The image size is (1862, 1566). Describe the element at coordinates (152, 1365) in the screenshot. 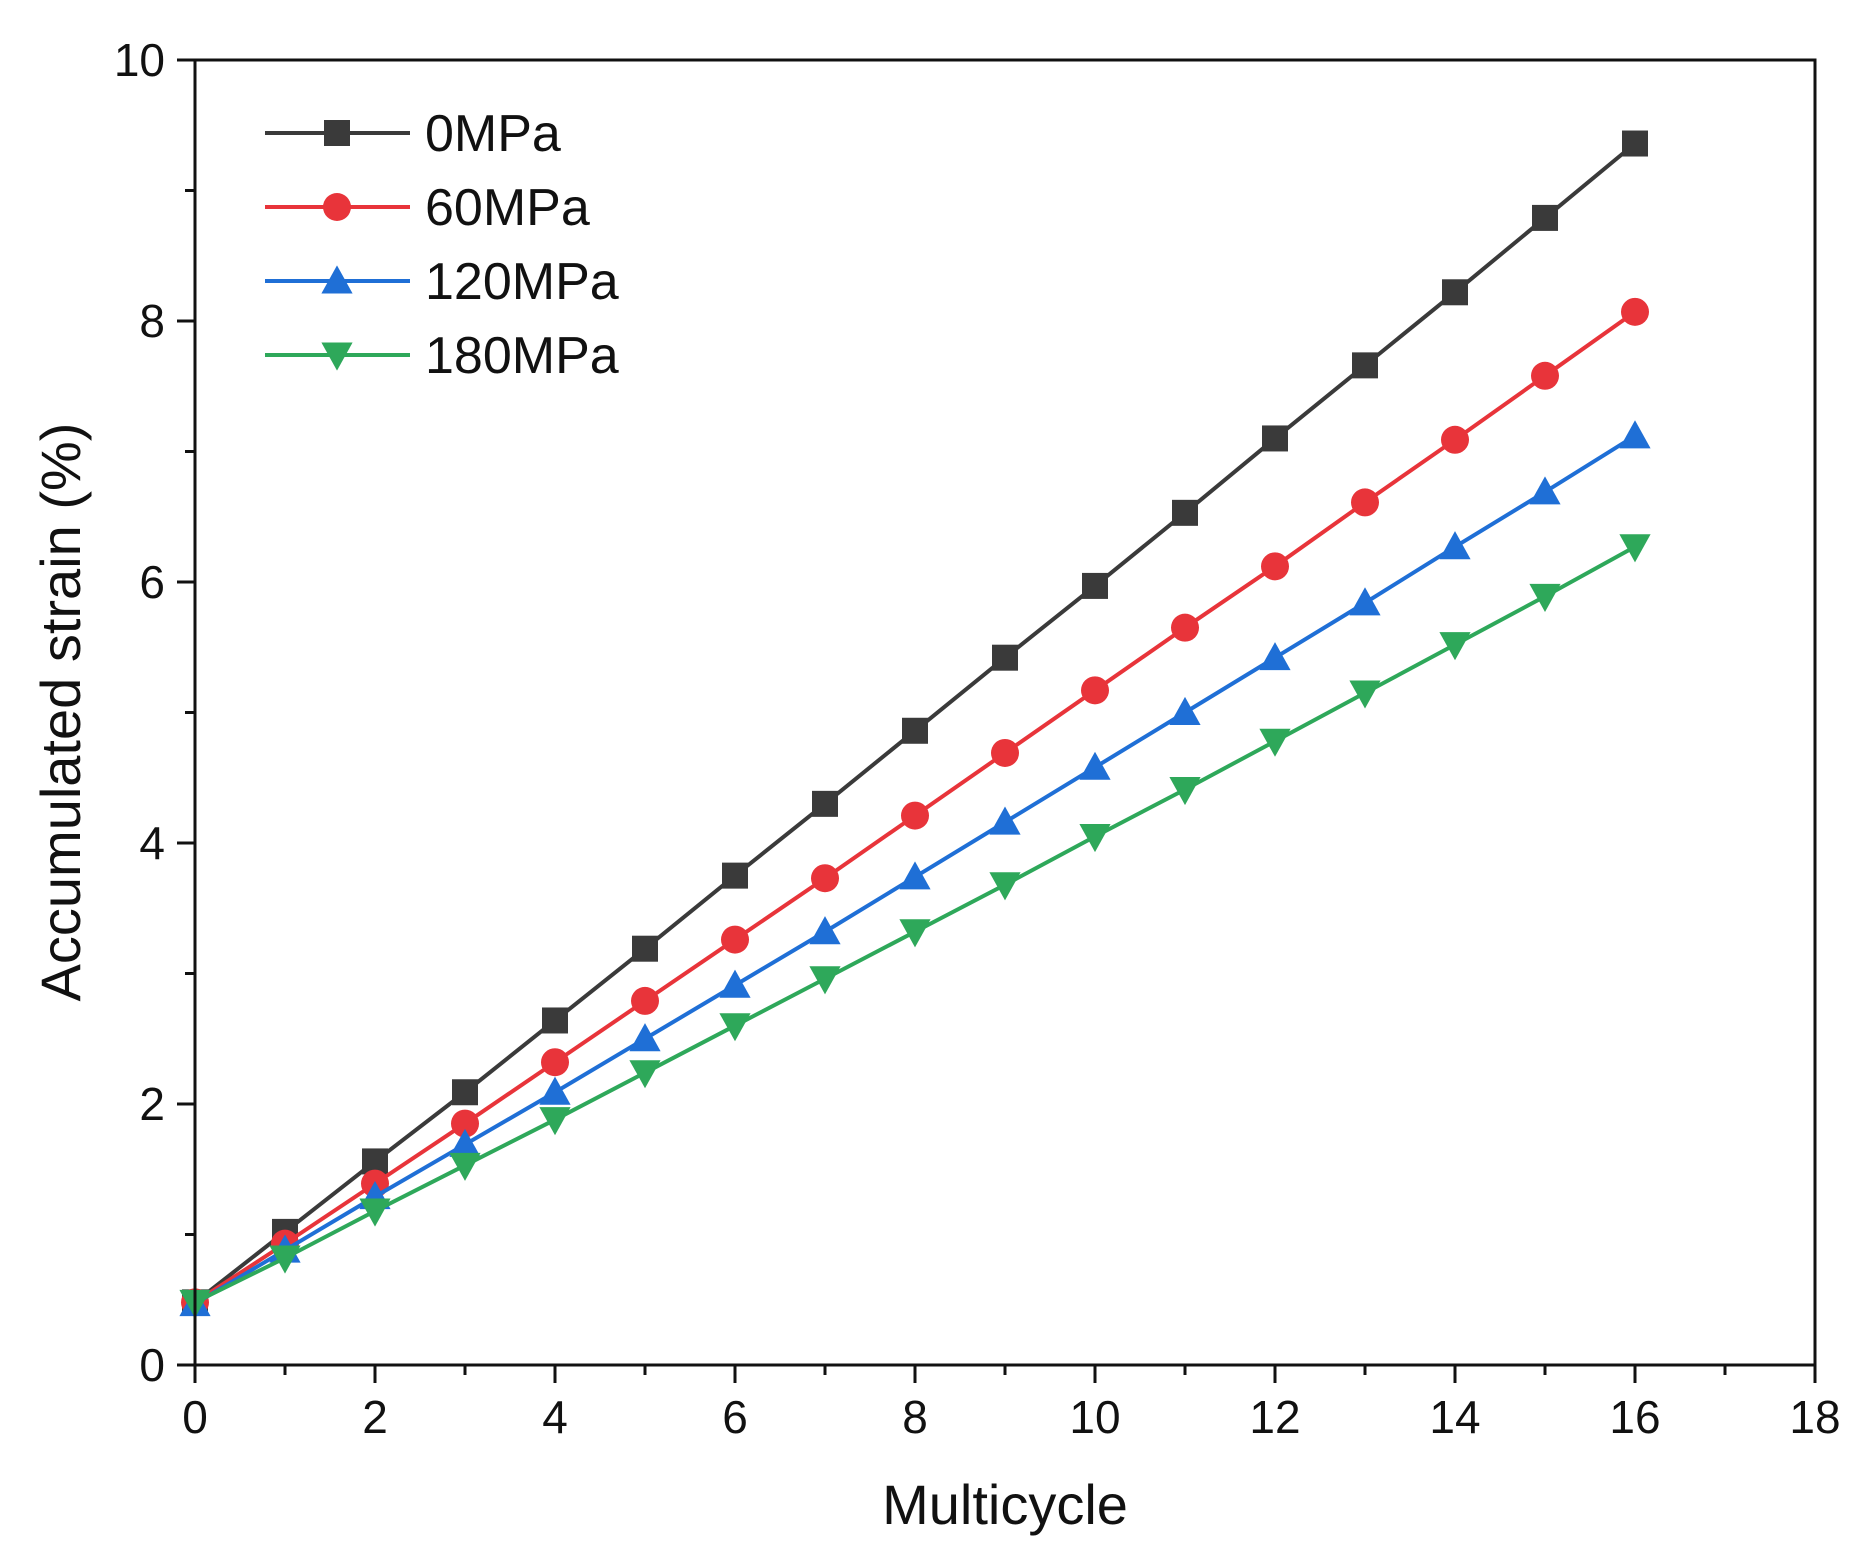

I see `y-tick-label: 0` at that location.